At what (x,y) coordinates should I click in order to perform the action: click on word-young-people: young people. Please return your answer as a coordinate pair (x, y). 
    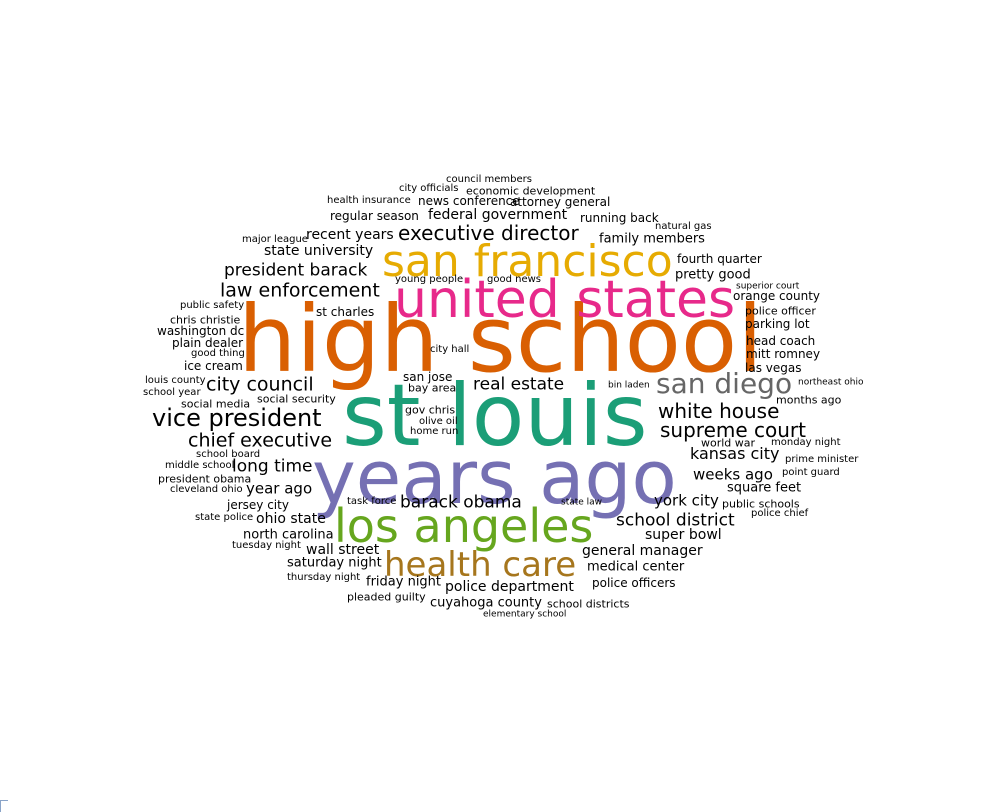
    Looking at the image, I should click on (429, 279).